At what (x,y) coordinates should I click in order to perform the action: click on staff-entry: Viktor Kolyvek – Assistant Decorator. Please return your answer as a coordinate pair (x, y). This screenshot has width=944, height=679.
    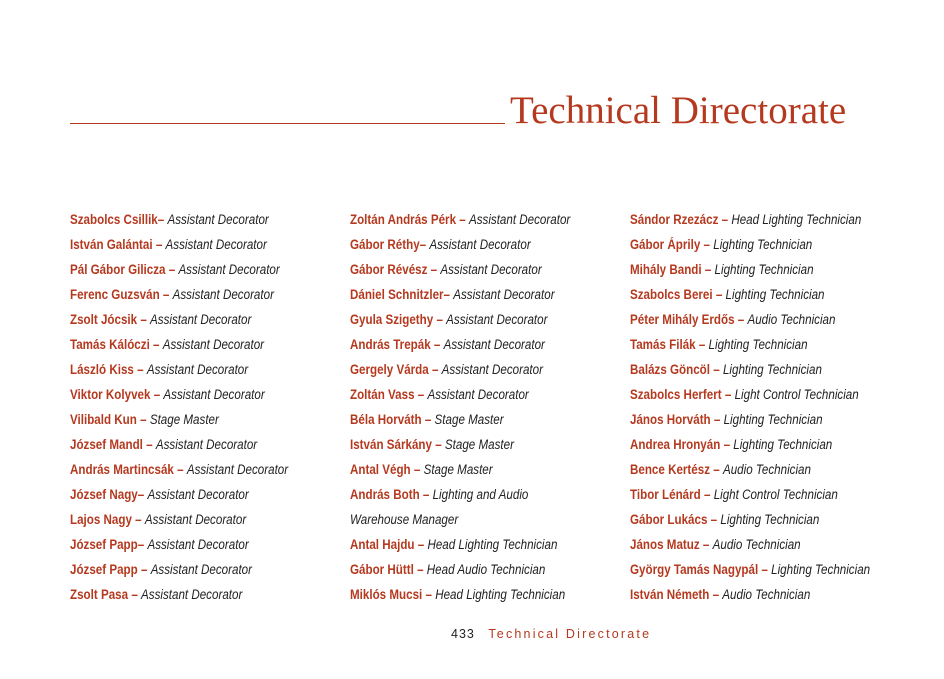
    Looking at the image, I should click on (199, 397).